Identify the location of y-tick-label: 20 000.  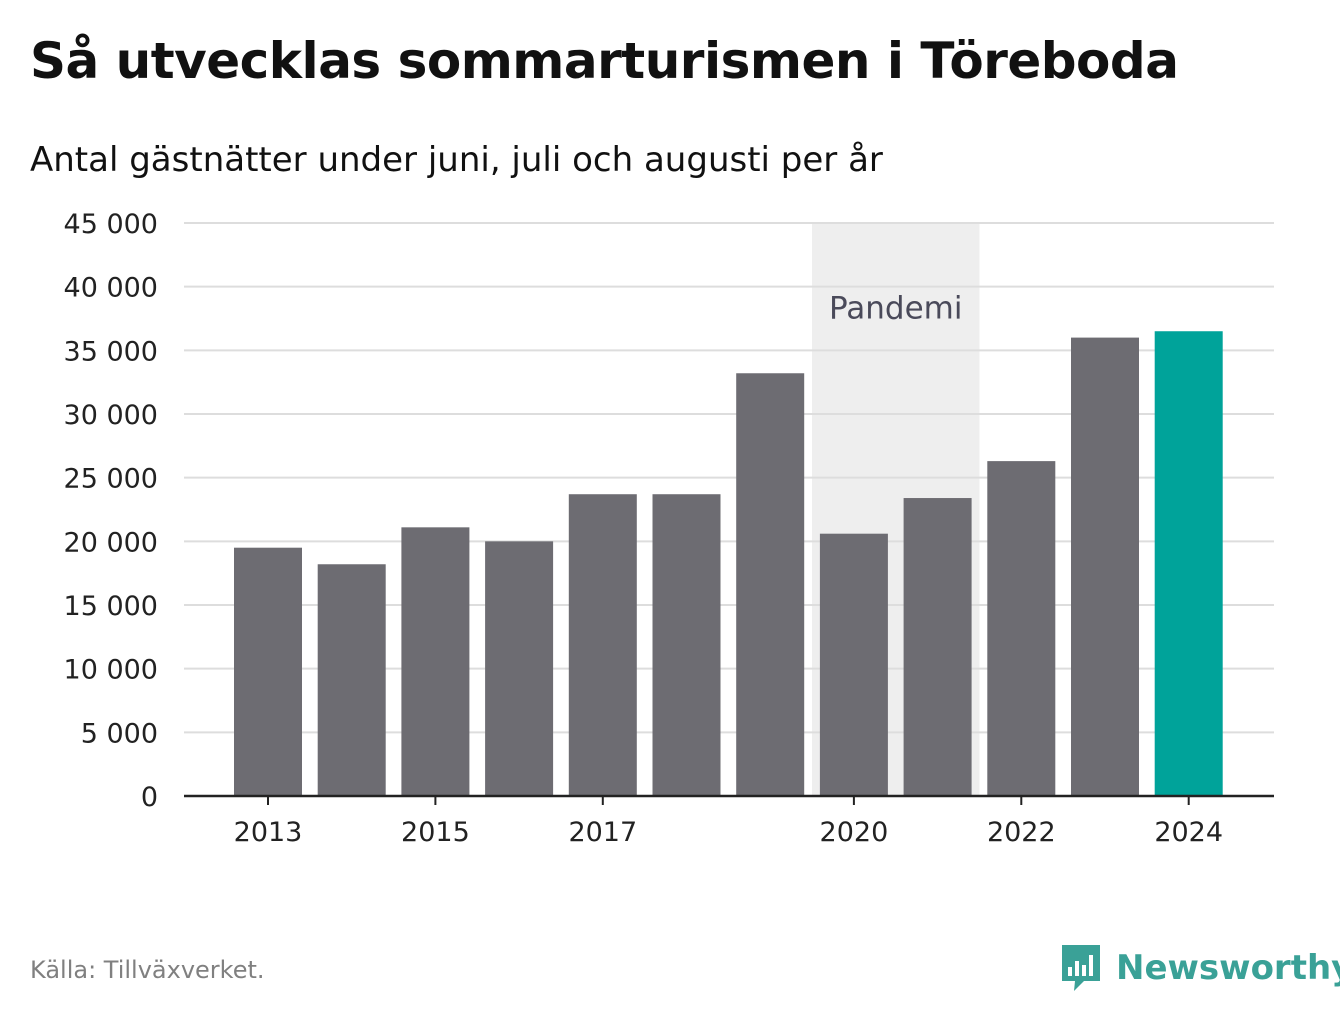
(111, 542).